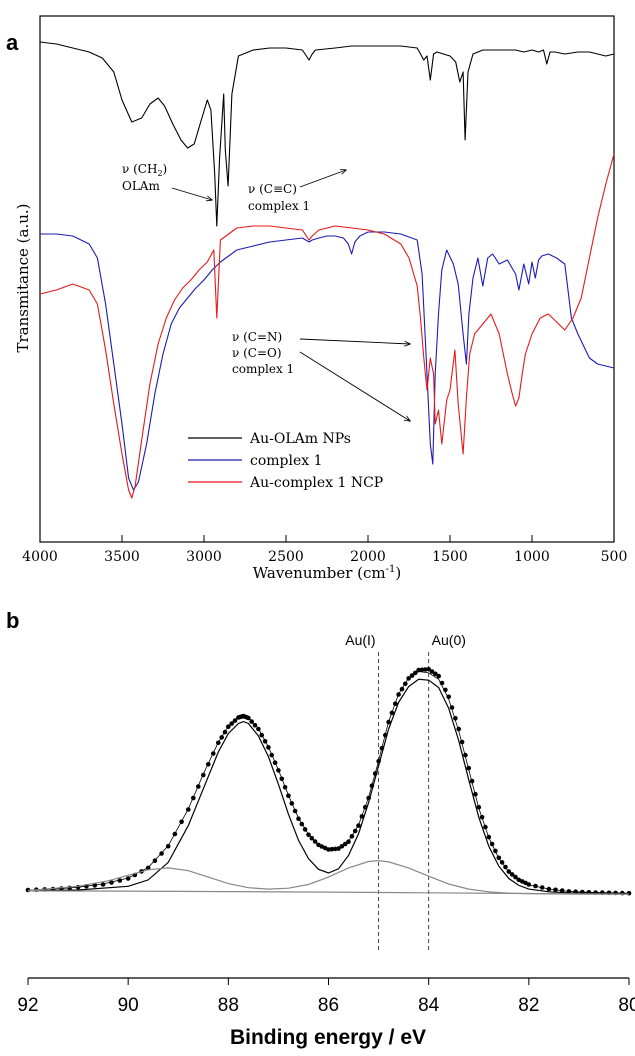 This screenshot has width=635, height=1056. Describe the element at coordinates (328, 877) in the screenshot. I see `xps-fit-component-au1-curve` at that location.